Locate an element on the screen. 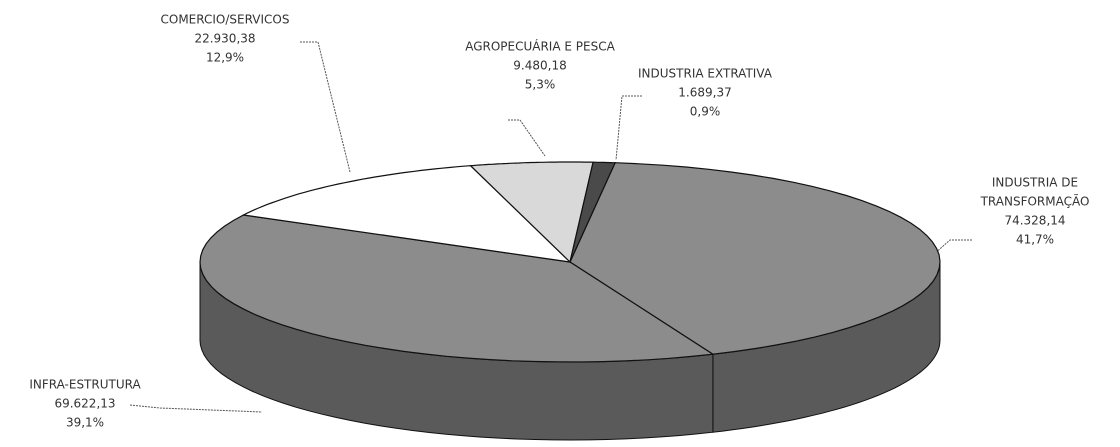  percent-label: 0,9% is located at coordinates (705, 112).